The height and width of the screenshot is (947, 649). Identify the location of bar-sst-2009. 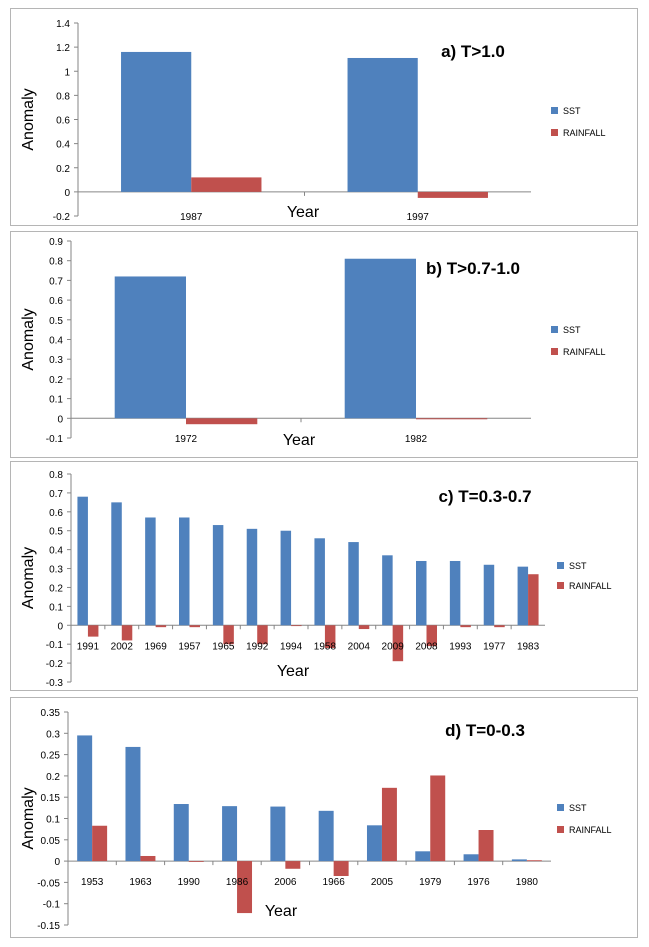
(387, 590).